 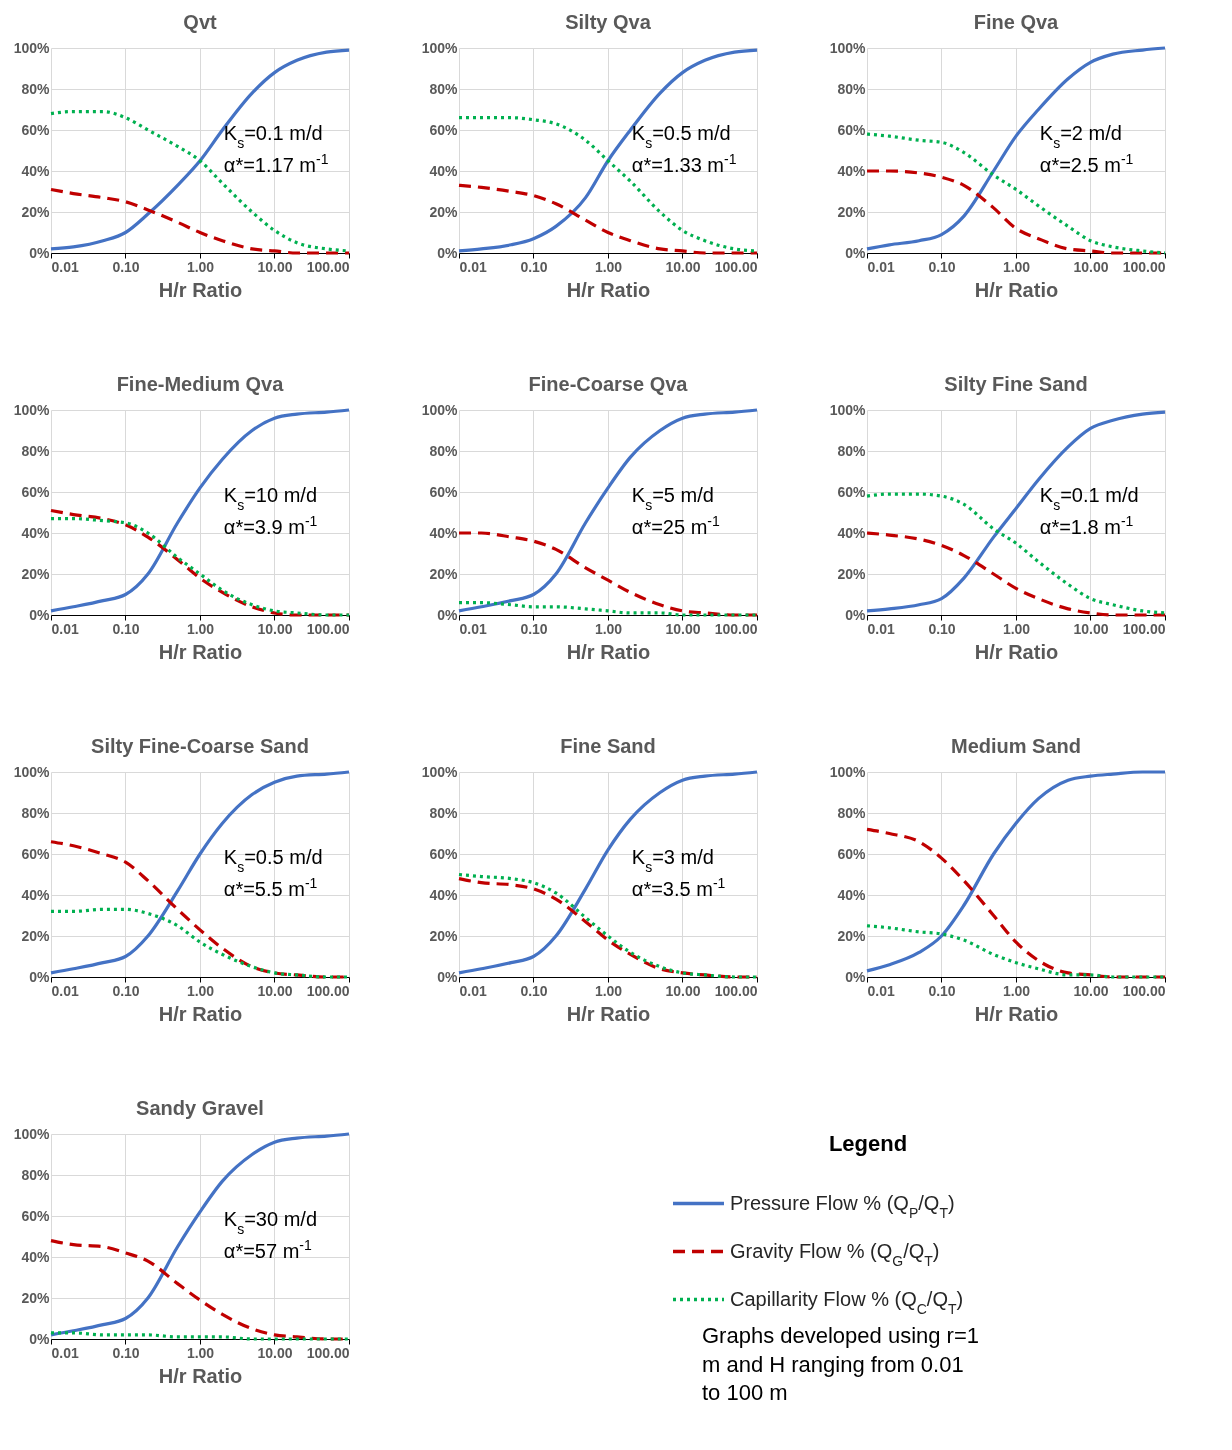 What do you see at coordinates (270, 888) in the screenshot?
I see `annotation: α*=5.5 m$^{-1}$` at bounding box center [270, 888].